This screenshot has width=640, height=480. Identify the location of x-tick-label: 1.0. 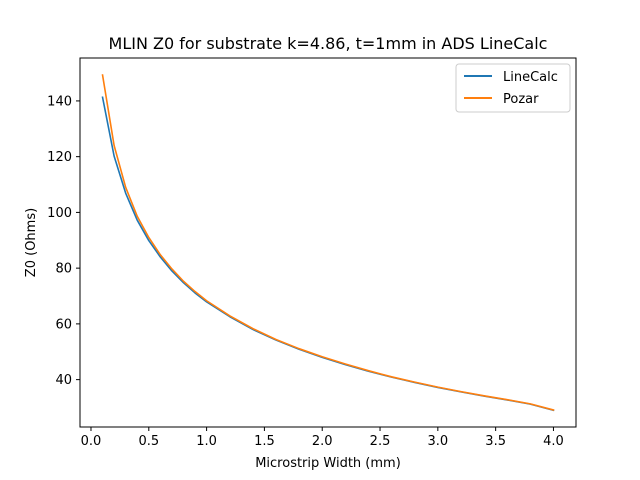
(206, 441).